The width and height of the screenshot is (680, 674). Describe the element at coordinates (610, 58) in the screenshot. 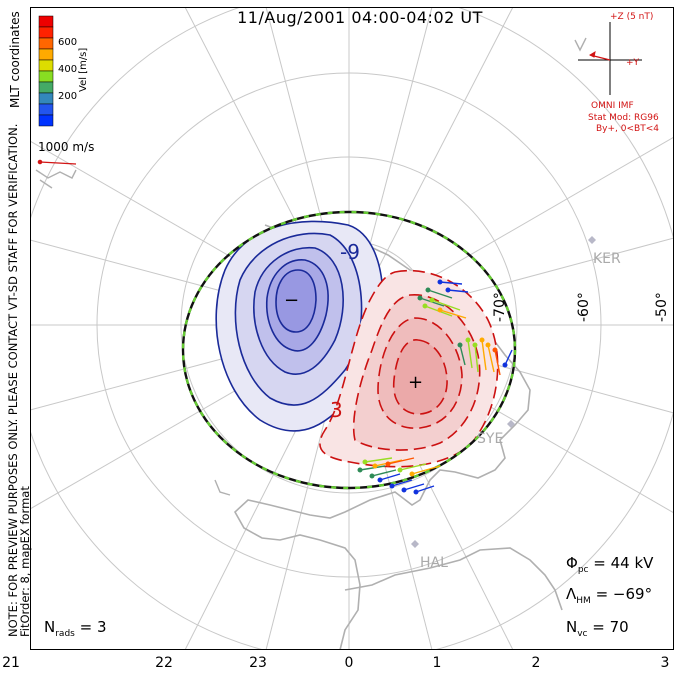

I see `imf-dial` at that location.